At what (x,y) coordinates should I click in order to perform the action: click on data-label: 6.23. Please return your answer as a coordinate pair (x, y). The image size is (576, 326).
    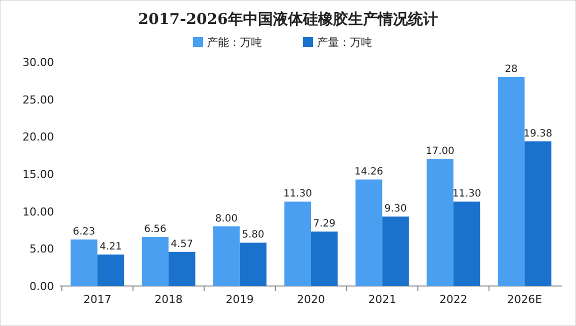
    Looking at the image, I should click on (84, 232).